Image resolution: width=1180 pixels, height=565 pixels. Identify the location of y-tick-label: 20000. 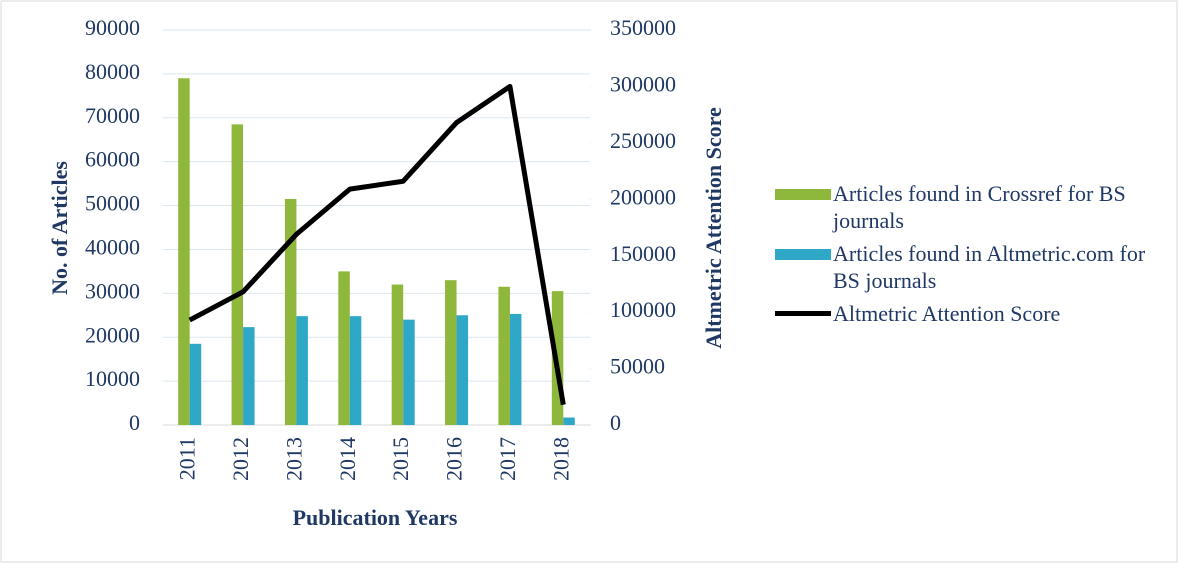
(112, 334).